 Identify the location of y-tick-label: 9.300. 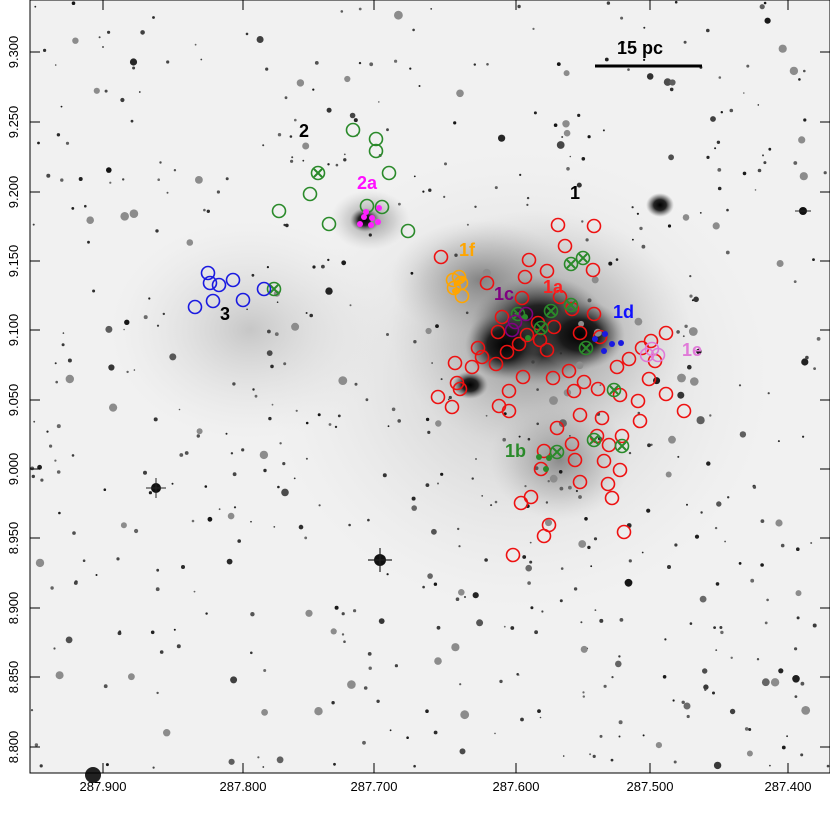
(13, 52).